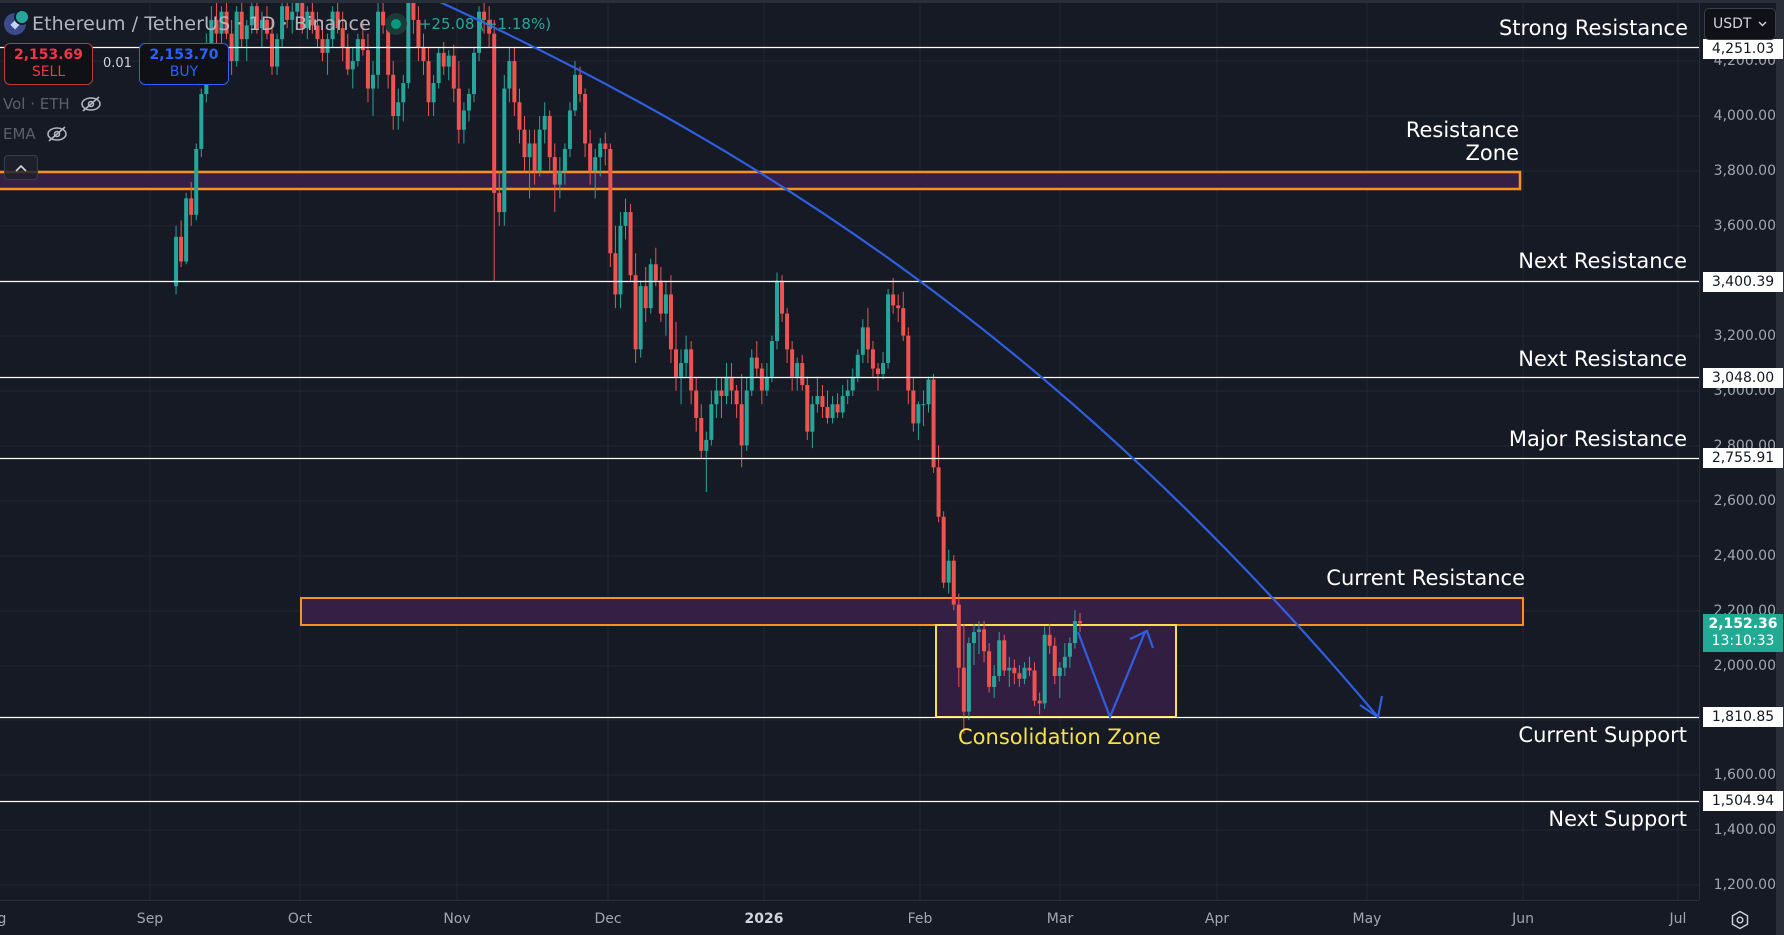 This screenshot has height=935, width=1784. Describe the element at coordinates (48, 72) in the screenshot. I see `sell-label: SELL` at that location.